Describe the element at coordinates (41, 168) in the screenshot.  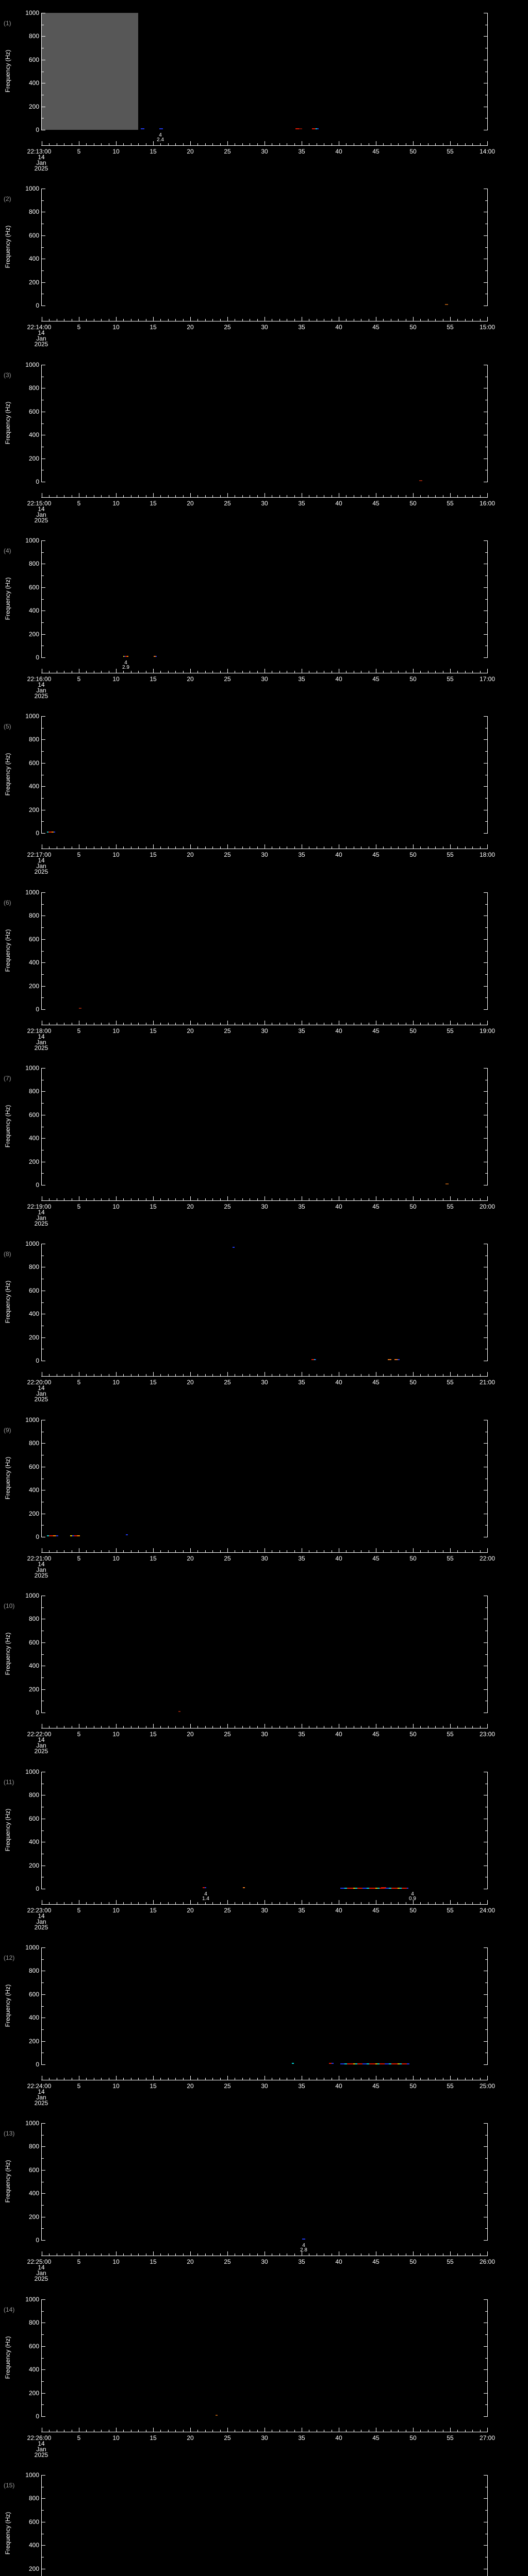
I see `date-label: 2025` at that location.